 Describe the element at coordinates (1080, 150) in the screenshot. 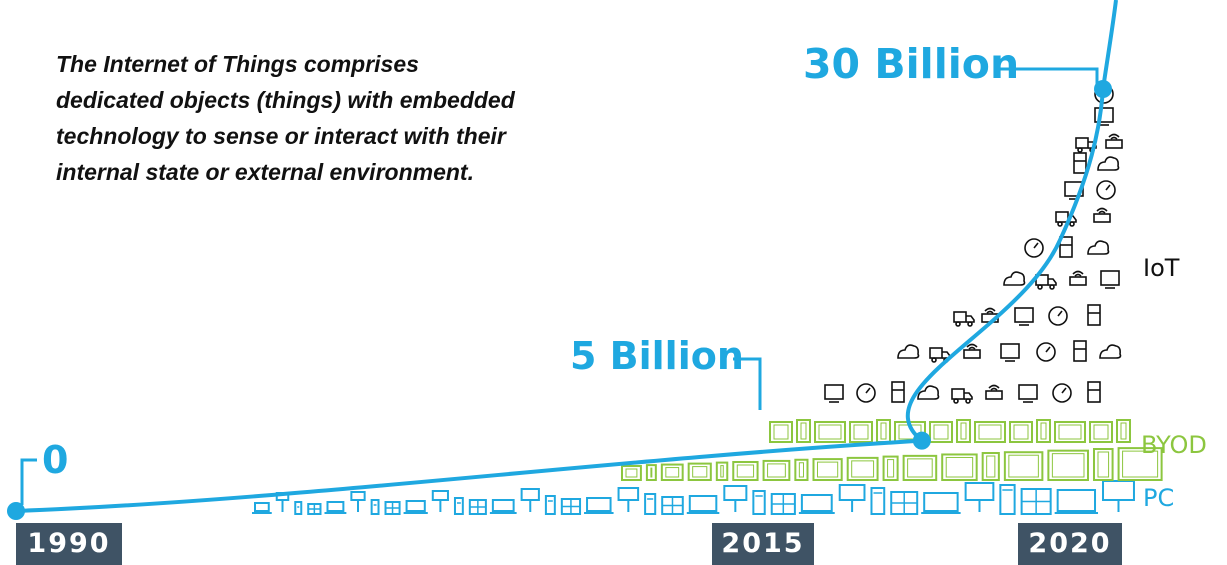

I see `tv-icon-wheel` at that location.